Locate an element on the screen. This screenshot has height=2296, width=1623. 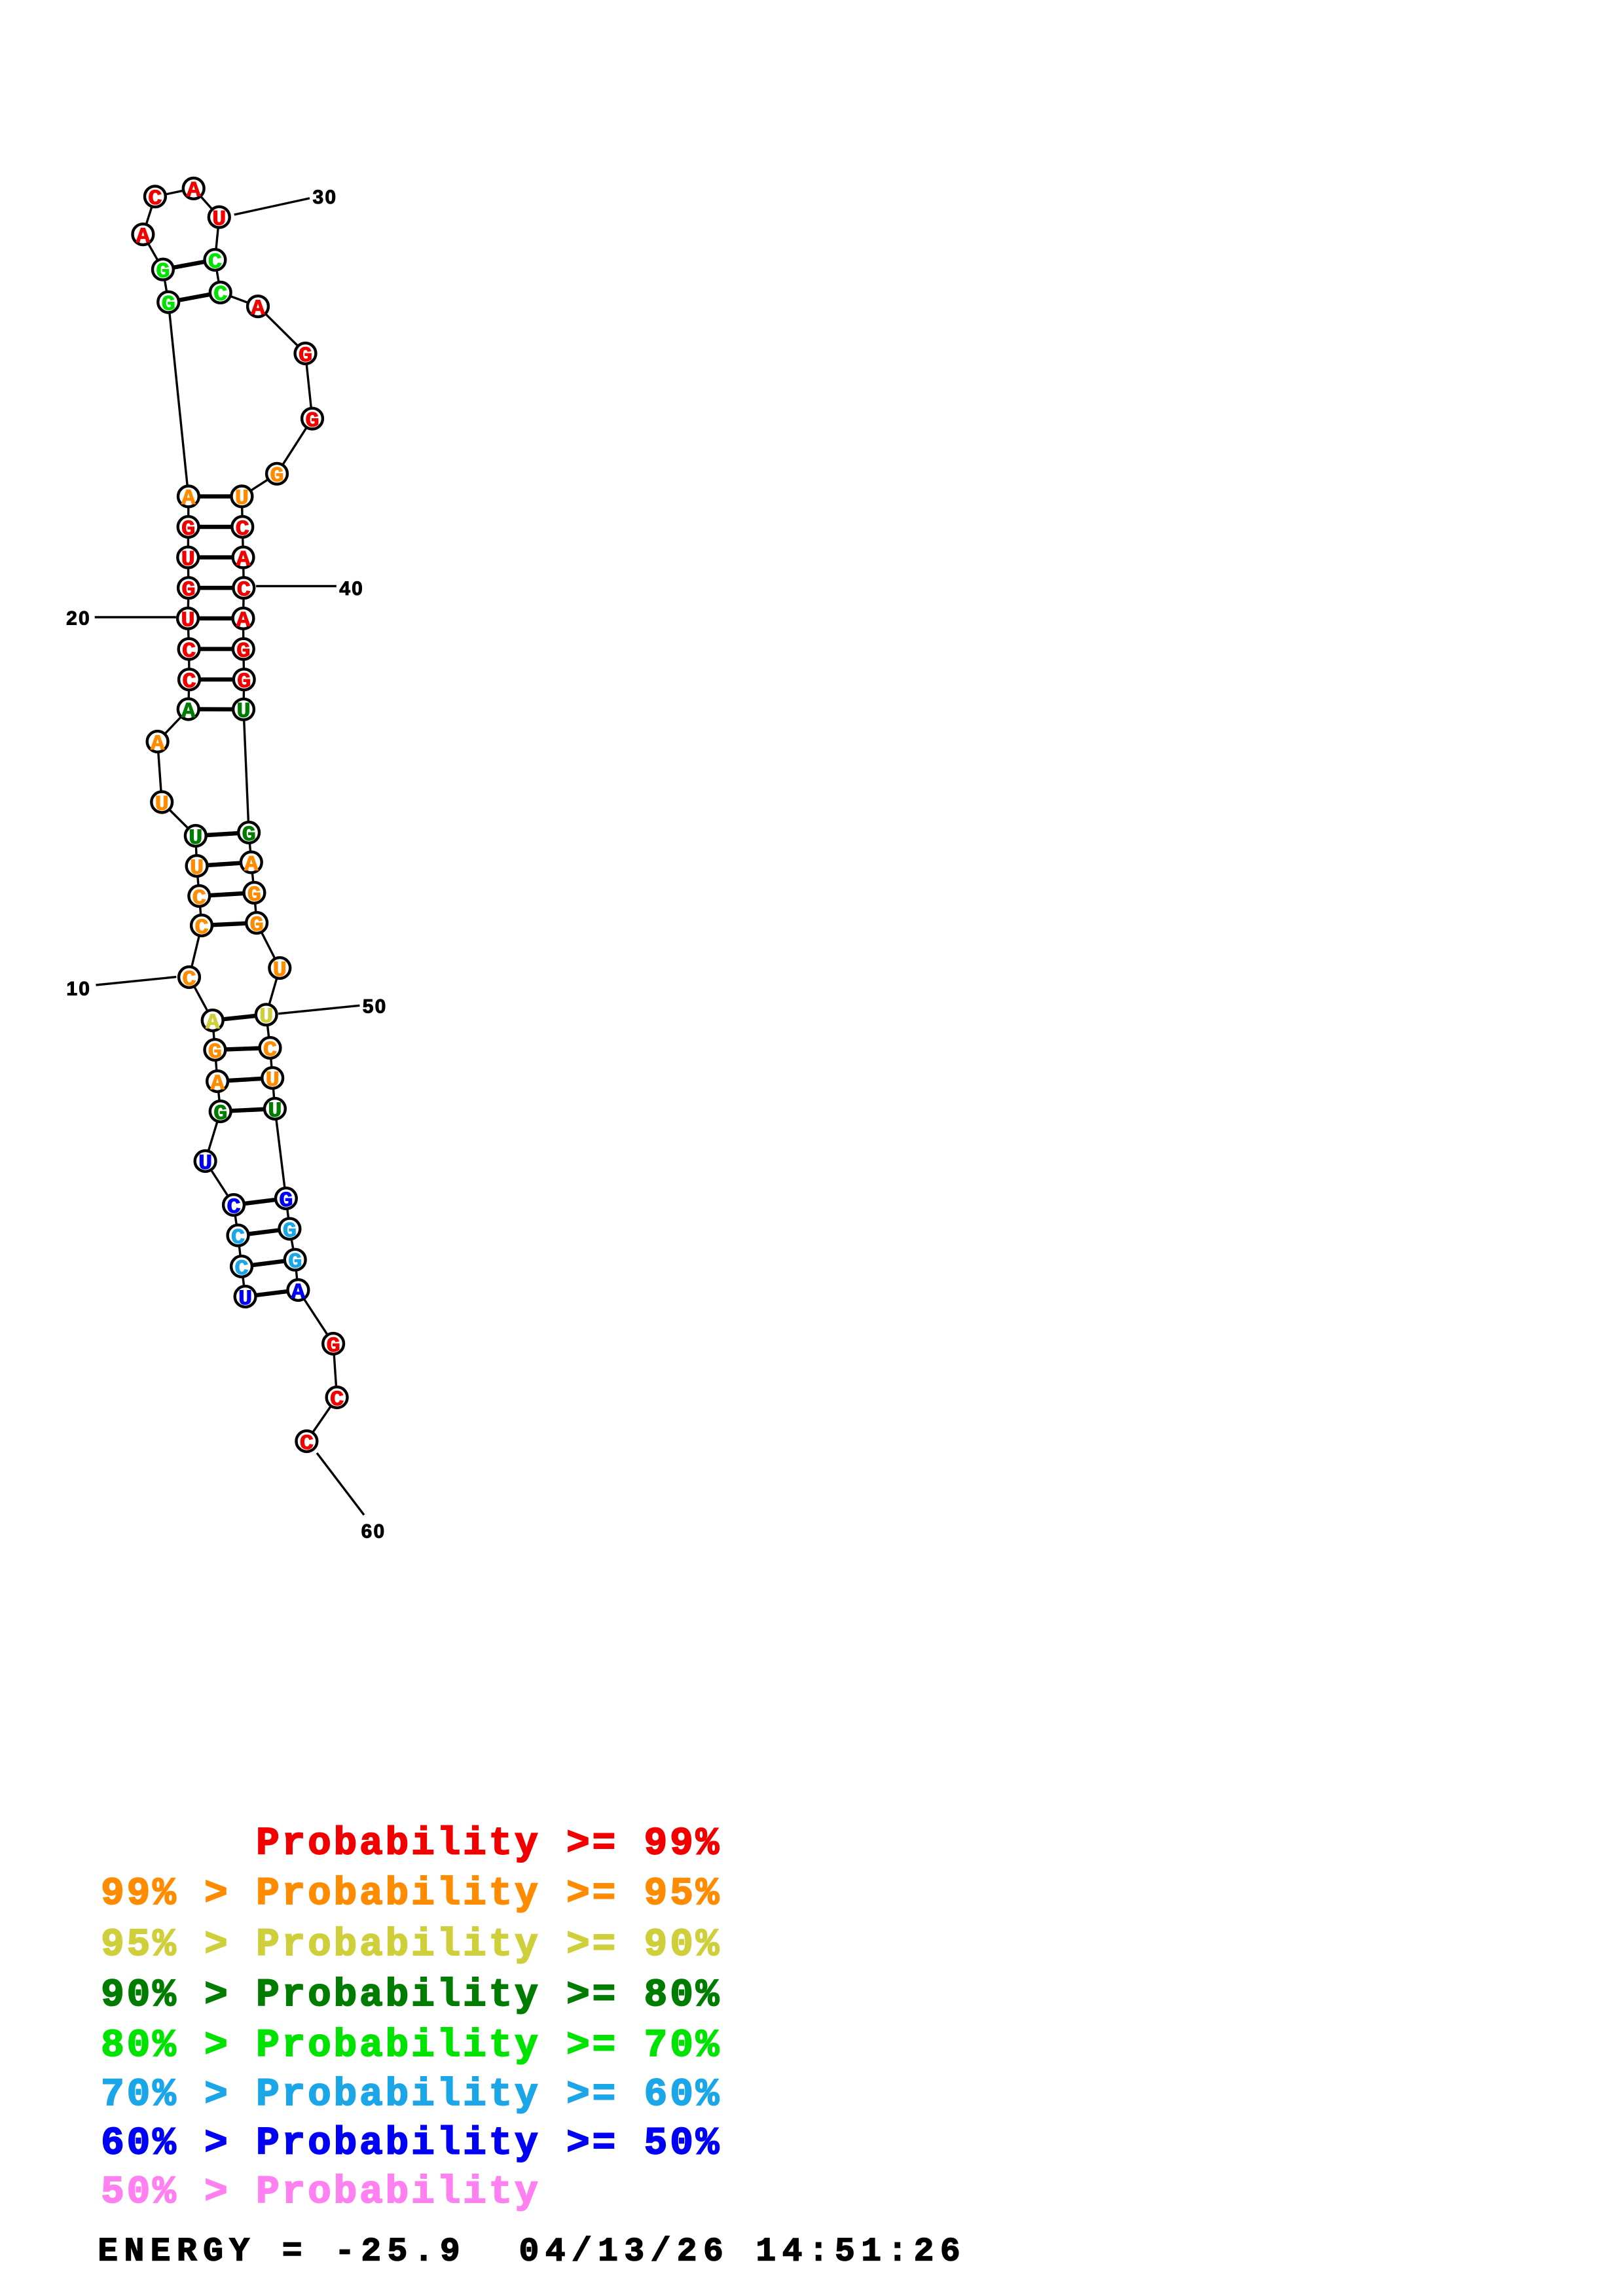
svg-text: 99% > Probability >= 95% is located at coordinates (411, 1894).